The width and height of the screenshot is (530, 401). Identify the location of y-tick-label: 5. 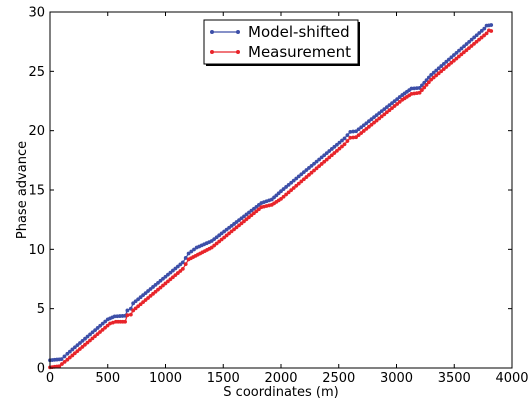
(41, 309).